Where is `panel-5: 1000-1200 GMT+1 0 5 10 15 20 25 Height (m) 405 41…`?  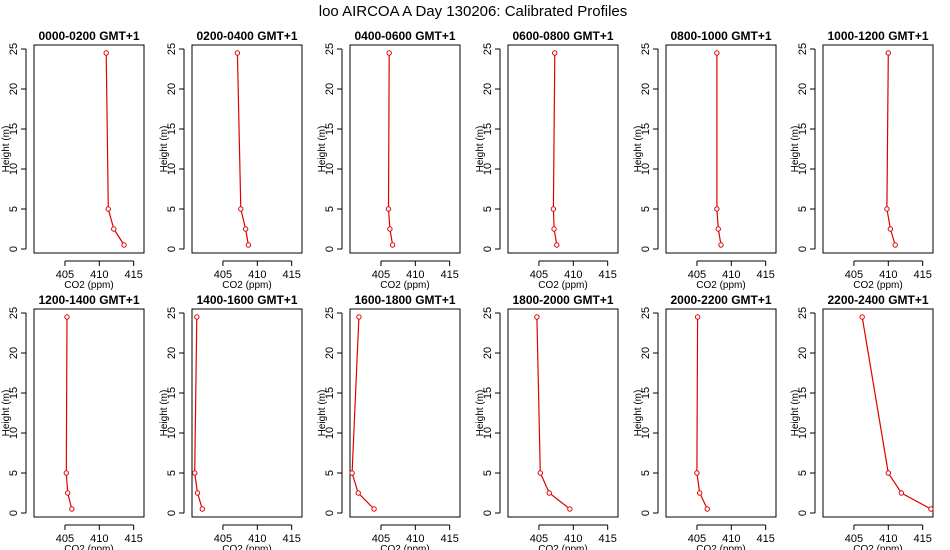 panel-5: 1000-1200 GMT+1 0 5 10 15 20 25 Height (m) 405 41… is located at coordinates (862, 160).